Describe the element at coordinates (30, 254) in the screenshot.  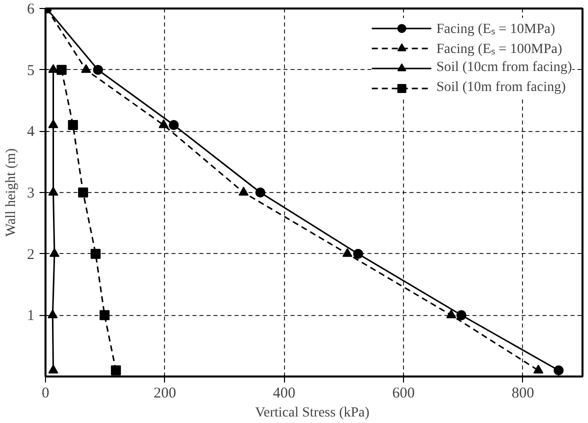
I see `y-tick-label: 2` at that location.